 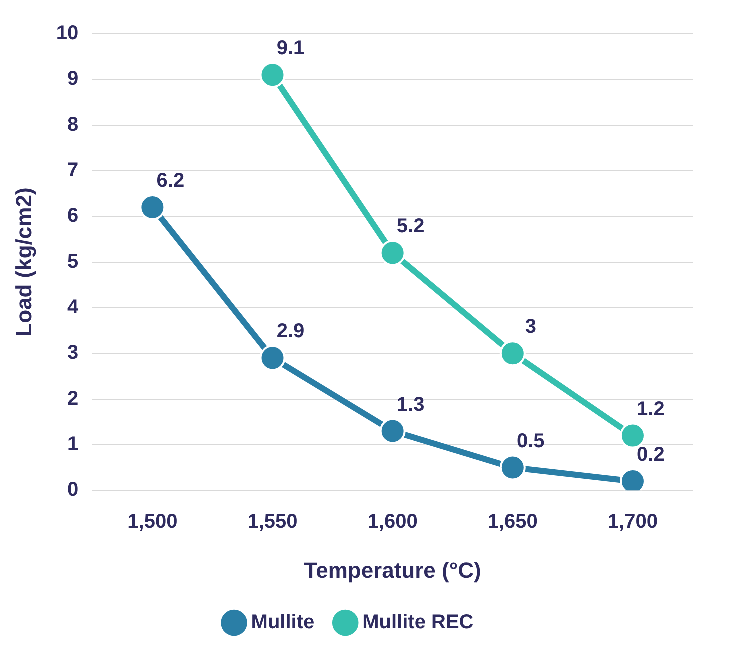 I want to click on x-tick-label: 1,500, so click(x=153, y=522).